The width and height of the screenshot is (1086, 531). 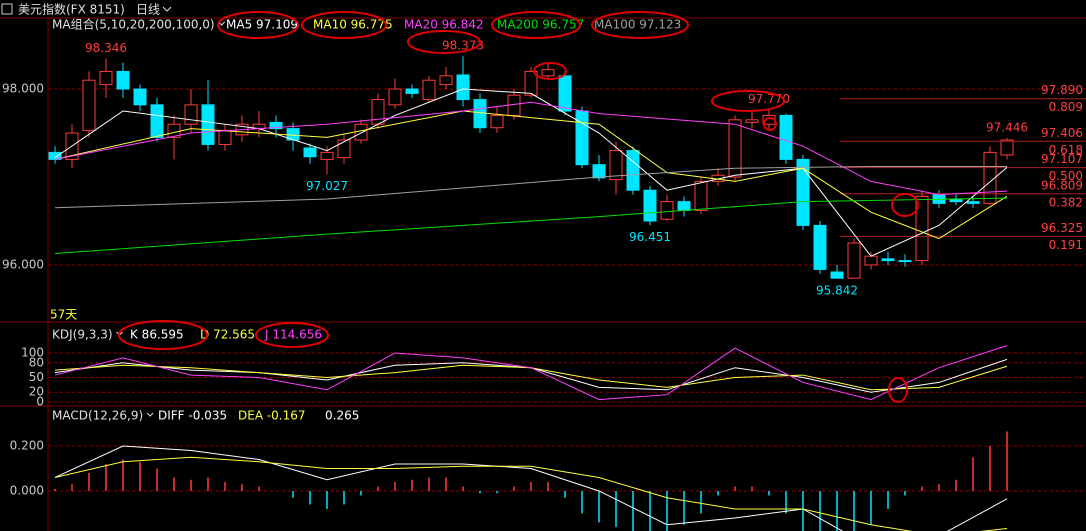 I want to click on fib-price: 97.890, so click(x=1062, y=90).